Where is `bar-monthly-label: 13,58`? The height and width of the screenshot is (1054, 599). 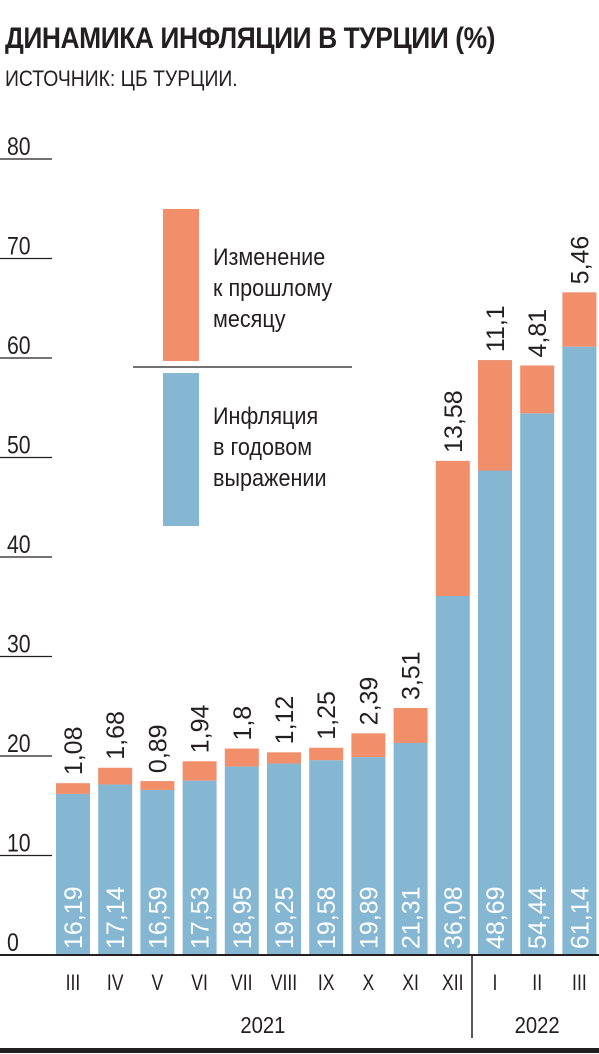 bar-monthly-label: 13,58 is located at coordinates (454, 421).